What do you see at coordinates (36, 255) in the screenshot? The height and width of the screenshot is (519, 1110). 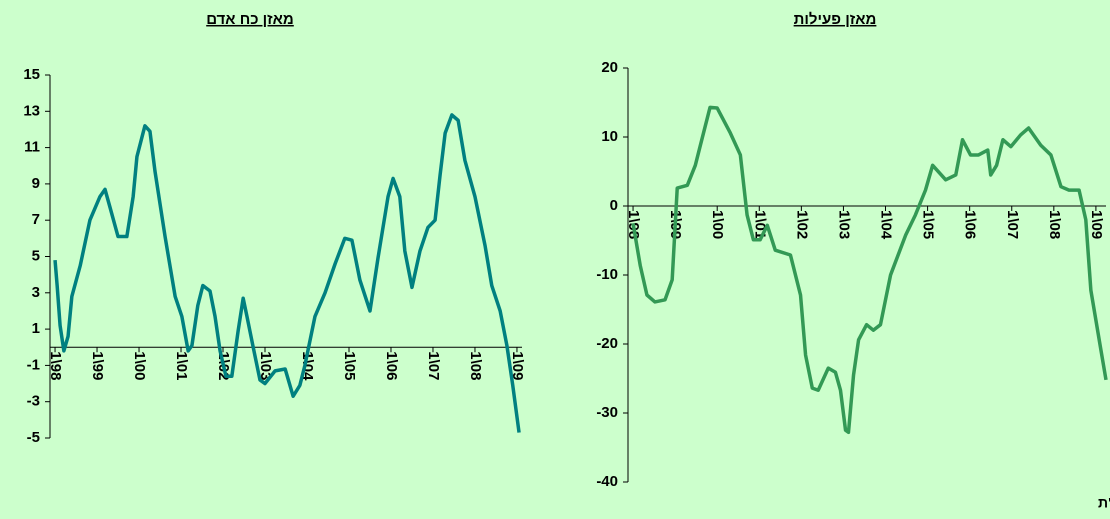 I see `y-tick-label: 5` at bounding box center [36, 255].